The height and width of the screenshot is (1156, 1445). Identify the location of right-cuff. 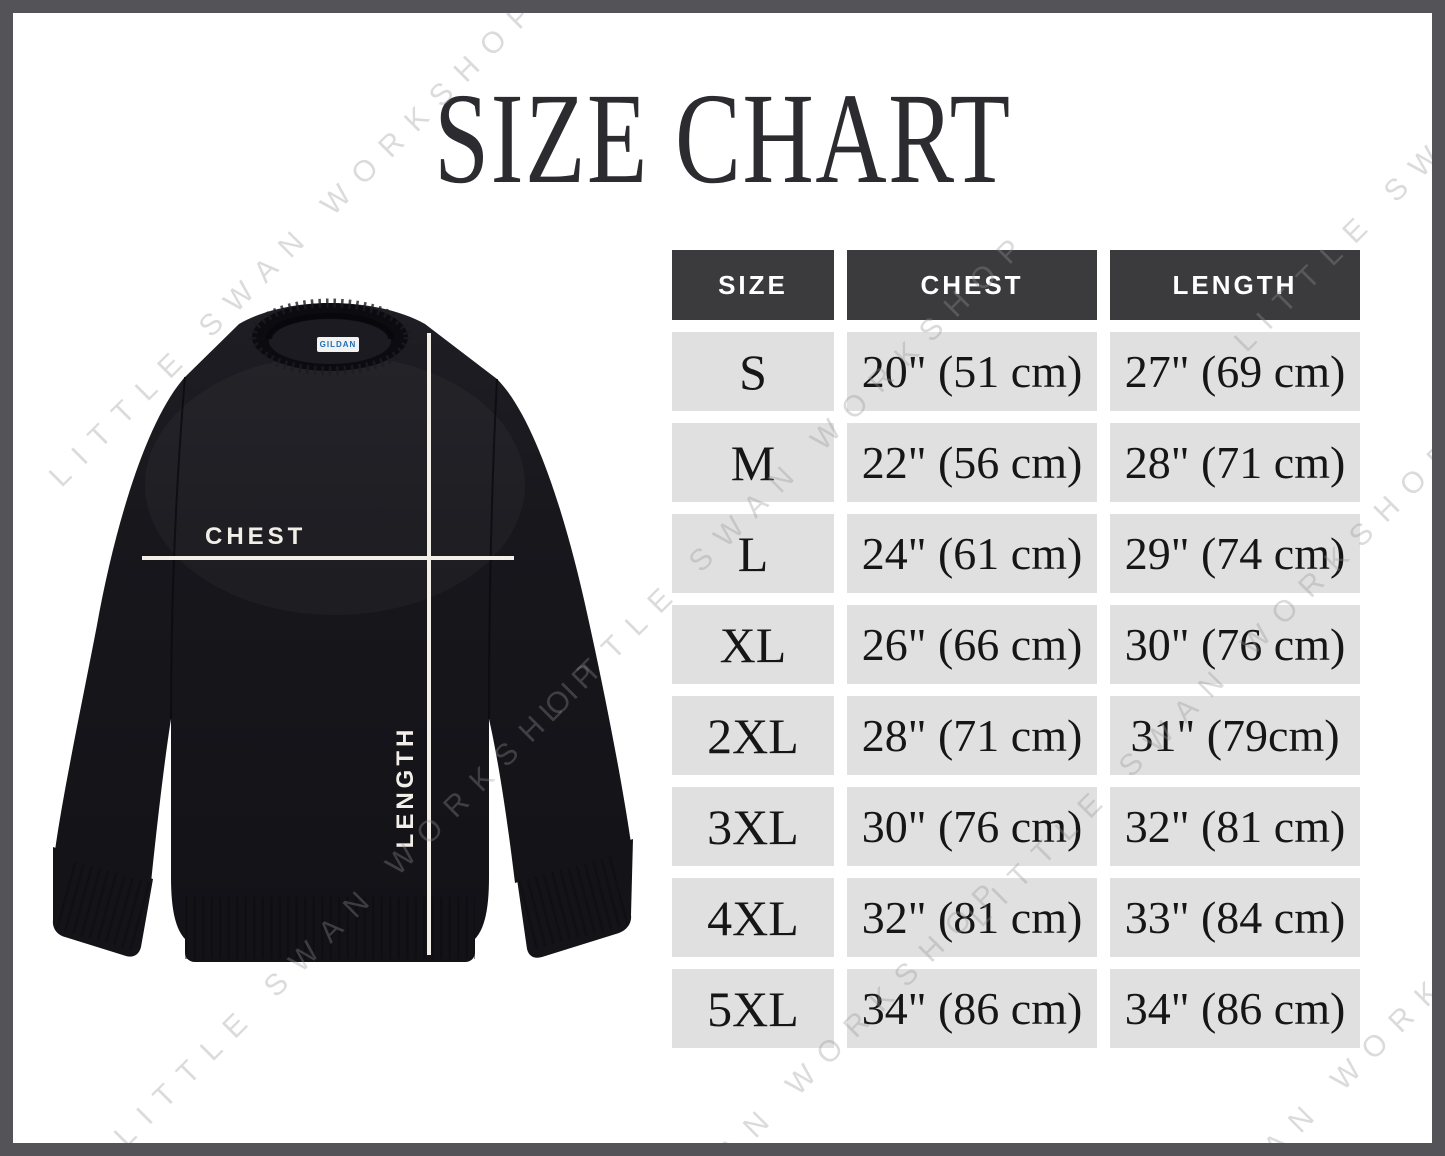
(575, 898).